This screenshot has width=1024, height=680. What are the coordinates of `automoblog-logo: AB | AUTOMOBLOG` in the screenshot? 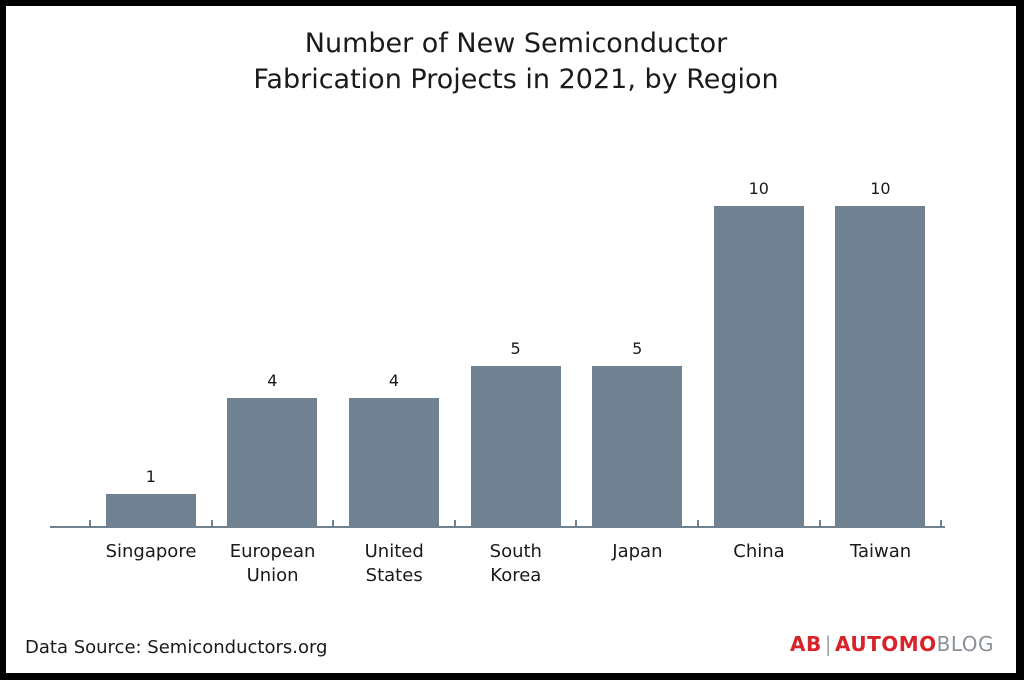 It's located at (892, 644).